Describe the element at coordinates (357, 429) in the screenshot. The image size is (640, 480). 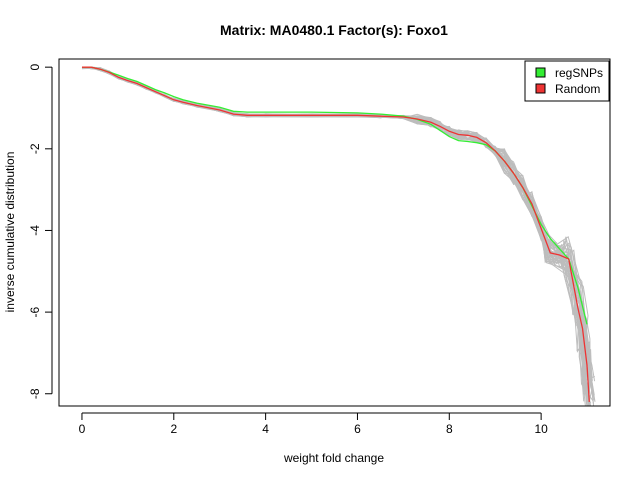
I see `x-tick-label: 6` at that location.